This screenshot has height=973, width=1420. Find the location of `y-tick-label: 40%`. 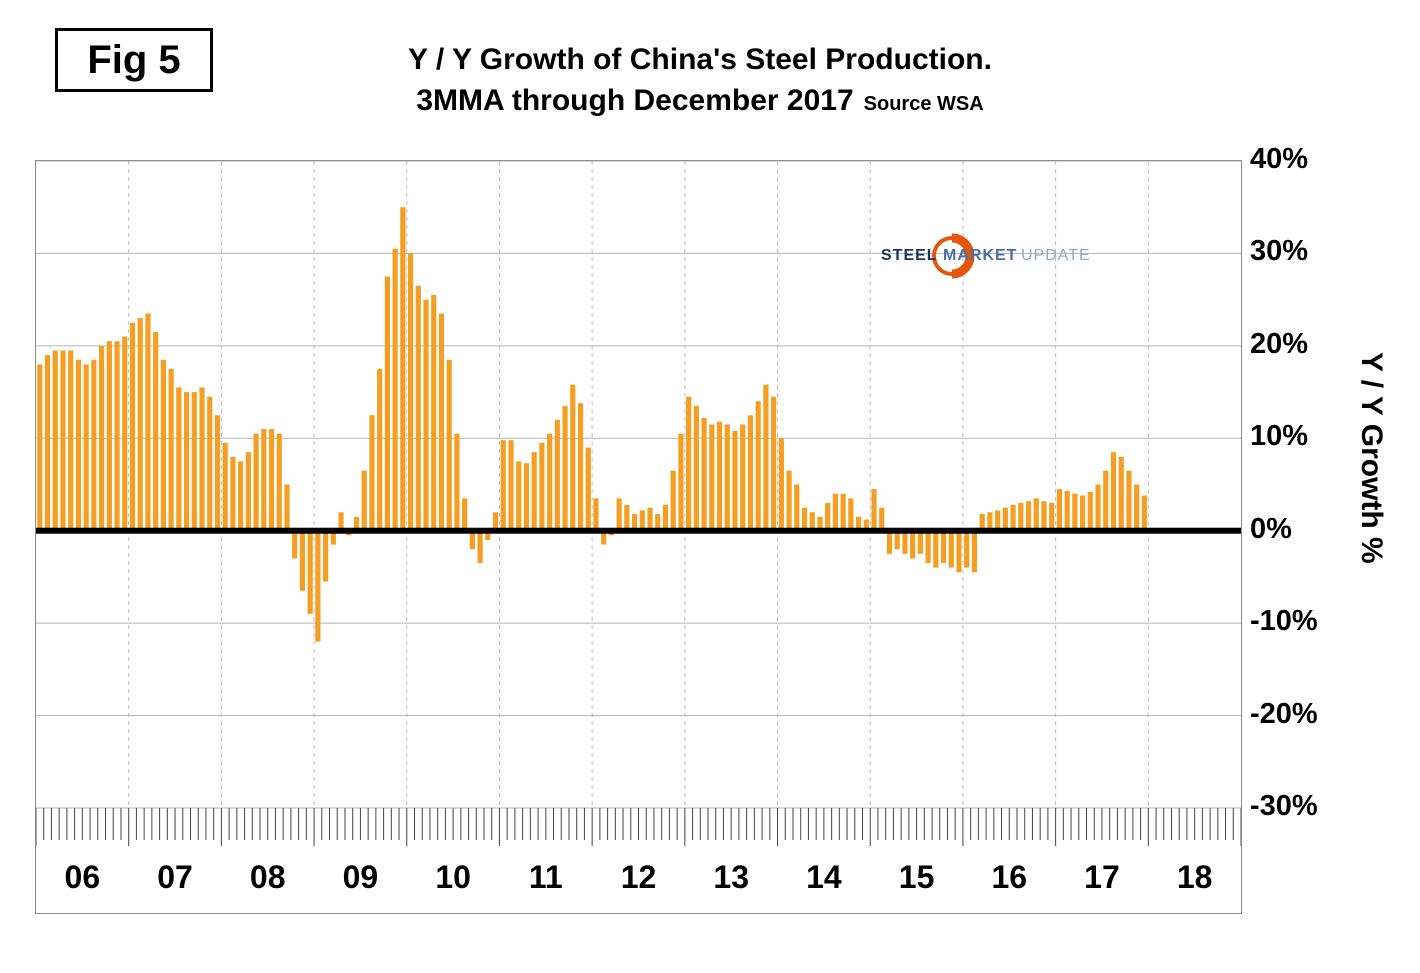

y-tick-label: 40% is located at coordinates (1279, 159).